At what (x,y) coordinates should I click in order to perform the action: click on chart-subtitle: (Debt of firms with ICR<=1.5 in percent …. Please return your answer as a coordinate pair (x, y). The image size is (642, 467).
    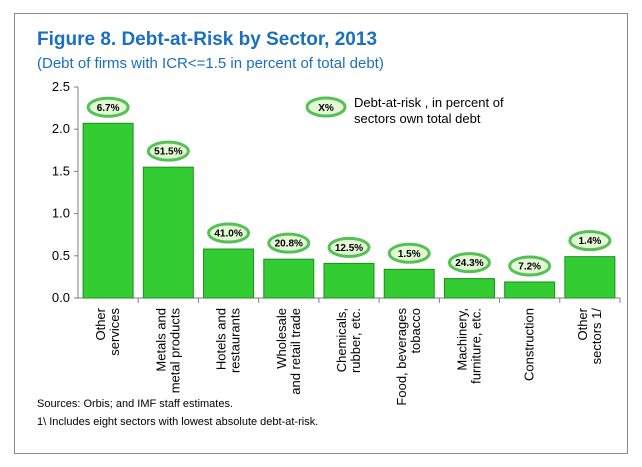
    Looking at the image, I should click on (210, 63).